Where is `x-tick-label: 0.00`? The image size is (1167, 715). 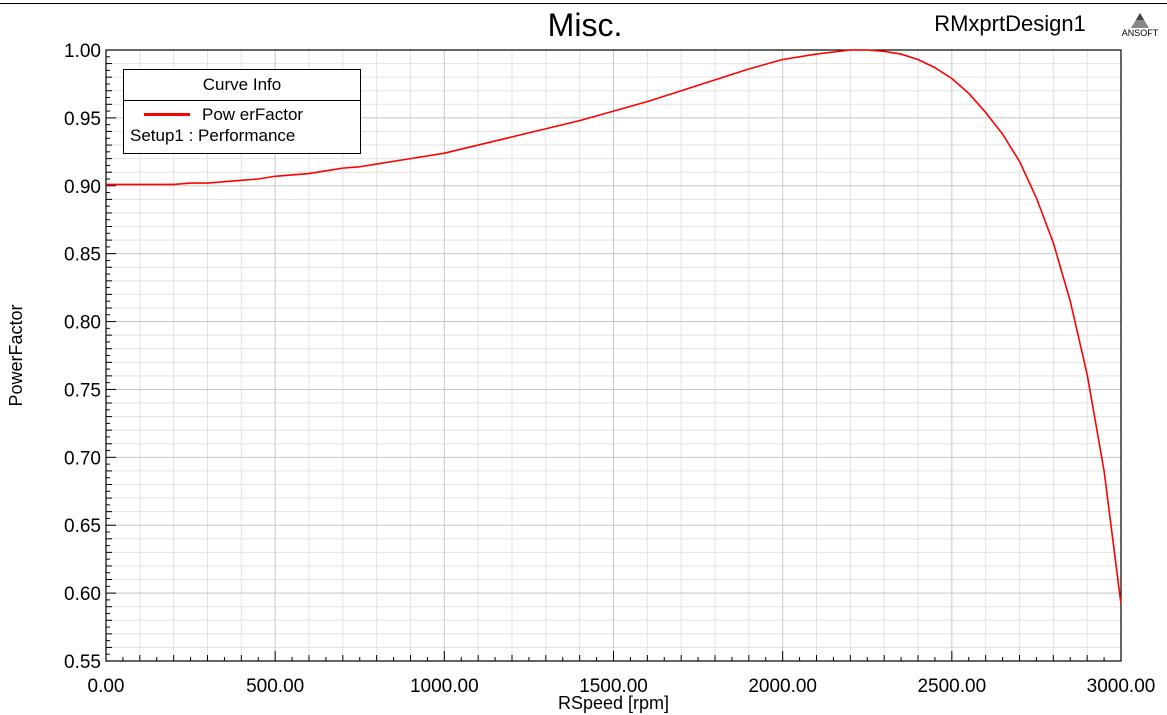 x-tick-label: 0.00 is located at coordinates (106, 686).